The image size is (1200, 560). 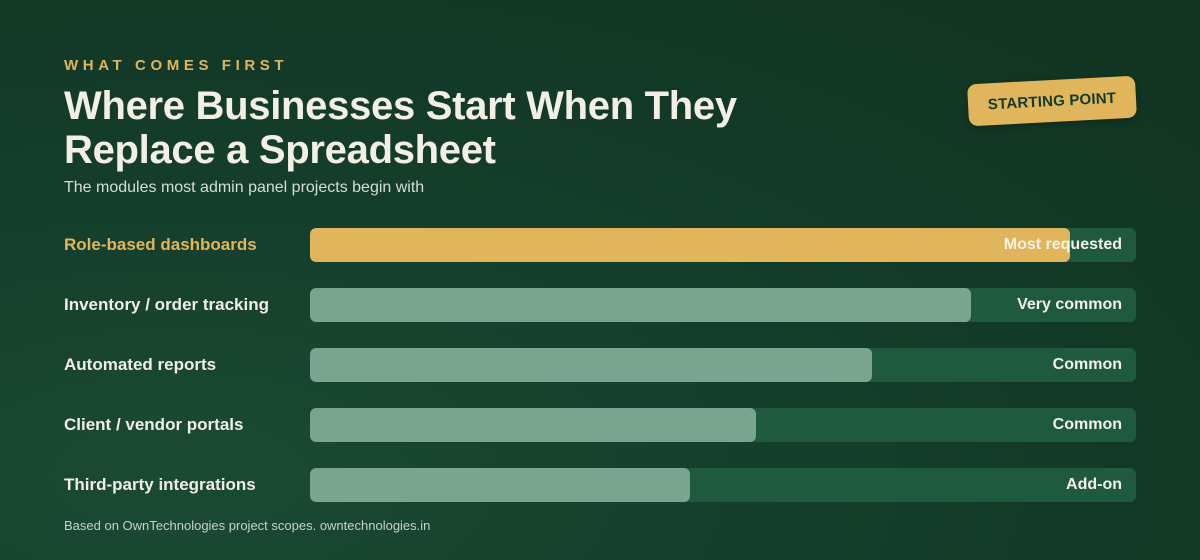 What do you see at coordinates (160, 244) in the screenshot?
I see `category-label: Role-based dashboards` at bounding box center [160, 244].